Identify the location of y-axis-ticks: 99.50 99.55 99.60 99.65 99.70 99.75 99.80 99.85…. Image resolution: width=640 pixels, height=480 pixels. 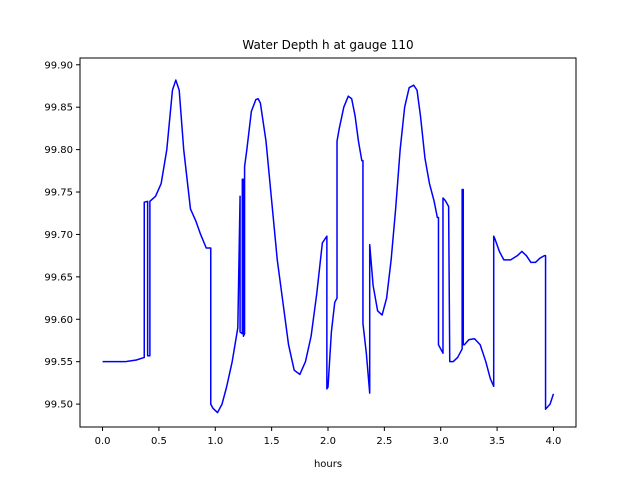
(62, 235).